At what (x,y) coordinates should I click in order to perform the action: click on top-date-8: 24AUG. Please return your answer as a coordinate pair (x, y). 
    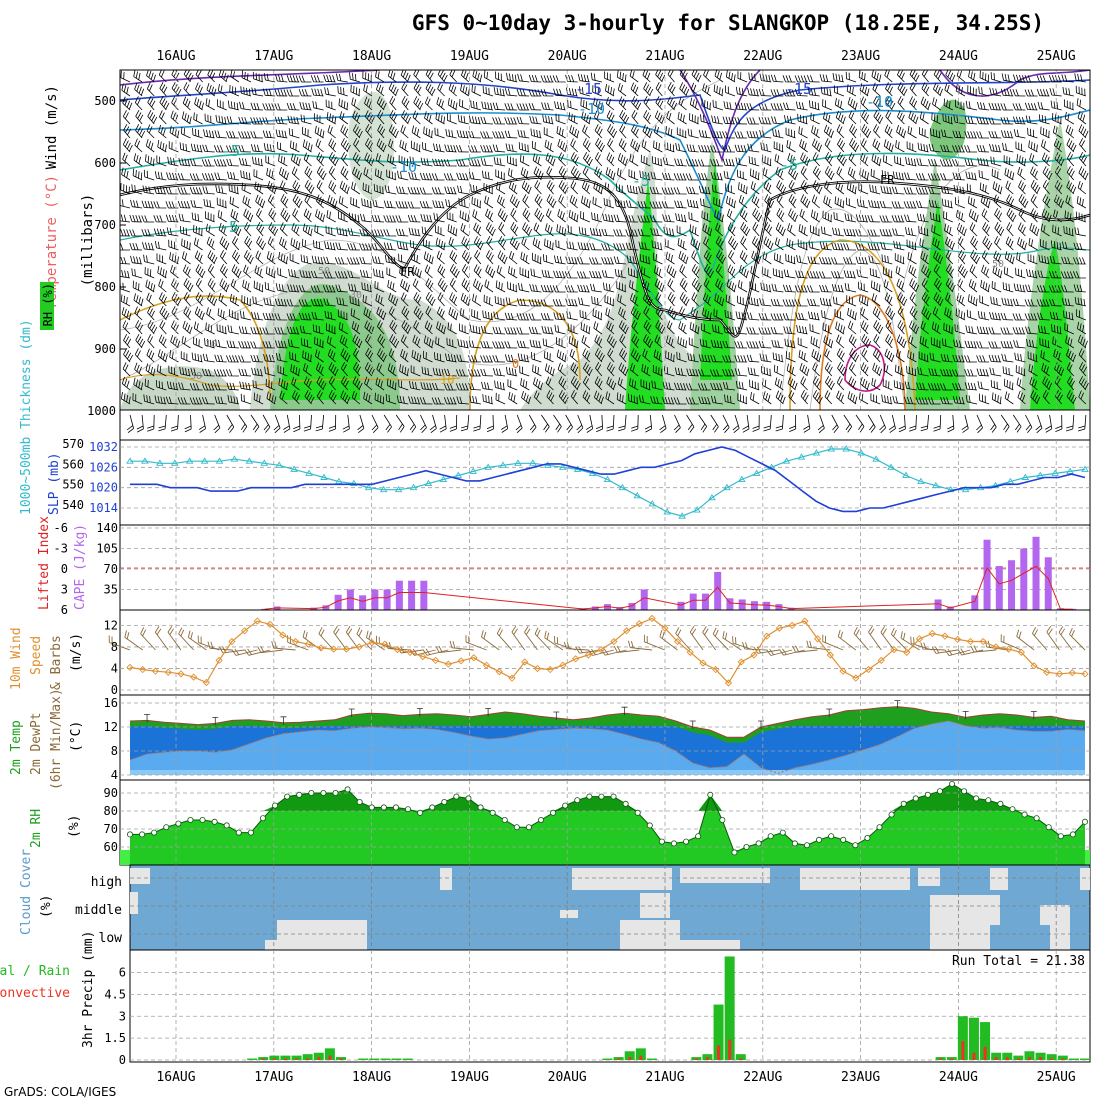
    Looking at the image, I should click on (958, 56).